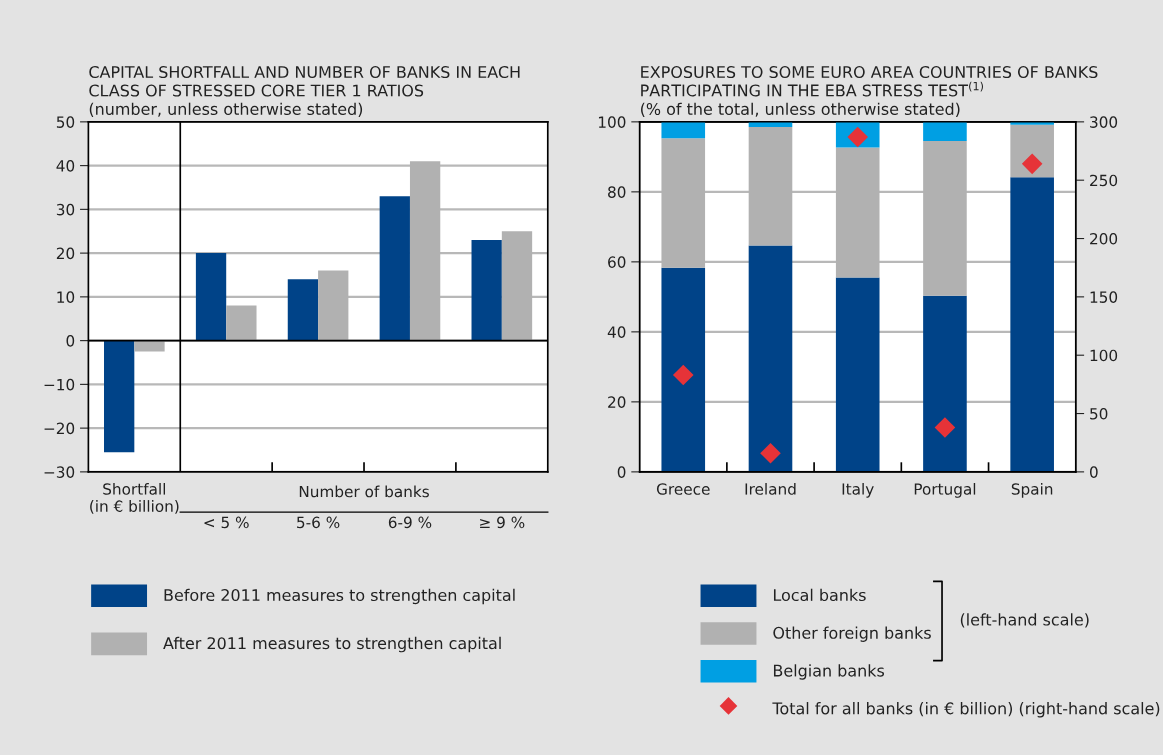 The height and width of the screenshot is (755, 1163). I want to click on y-tick-label: 80, so click(617, 192).